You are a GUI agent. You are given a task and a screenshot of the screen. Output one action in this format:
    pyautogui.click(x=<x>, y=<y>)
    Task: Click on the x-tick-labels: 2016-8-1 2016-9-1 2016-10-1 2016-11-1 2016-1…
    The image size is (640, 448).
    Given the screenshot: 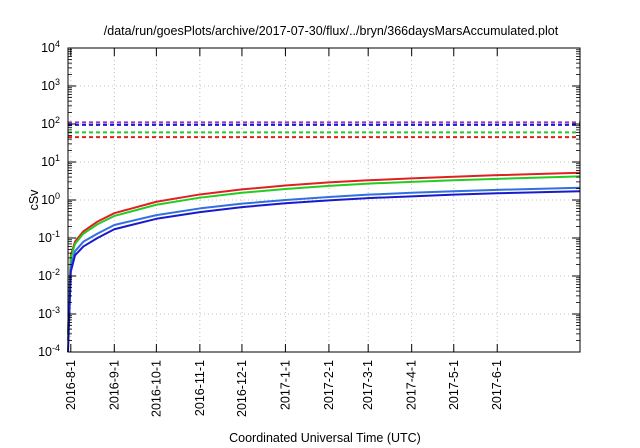 What is the action you would take?
    pyautogui.click(x=284, y=388)
    